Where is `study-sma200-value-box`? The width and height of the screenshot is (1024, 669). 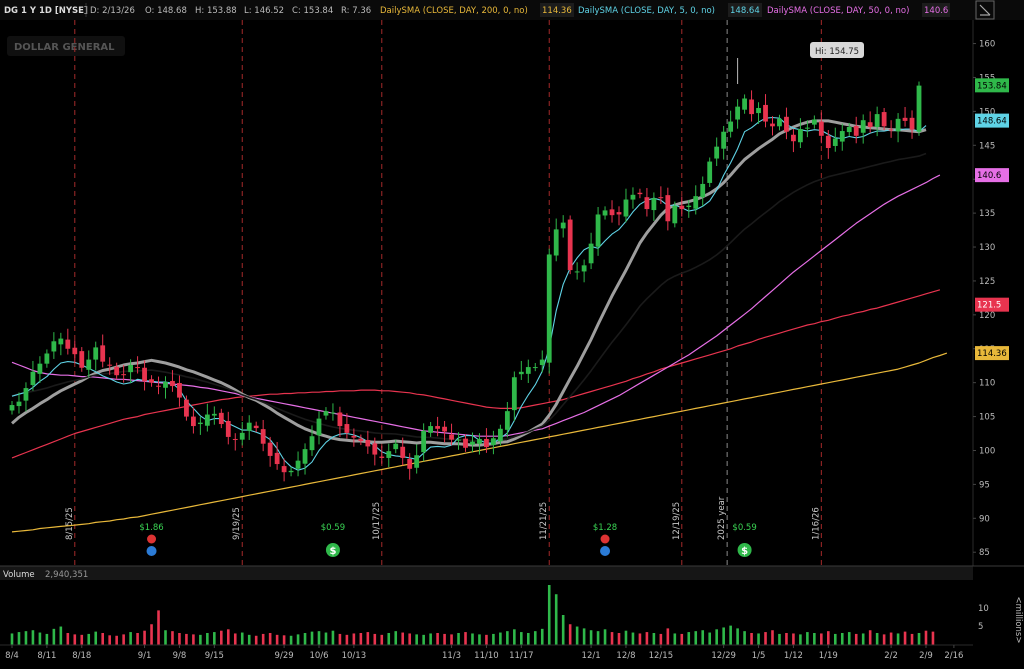 study-sma200-value-box is located at coordinates (557, 10).